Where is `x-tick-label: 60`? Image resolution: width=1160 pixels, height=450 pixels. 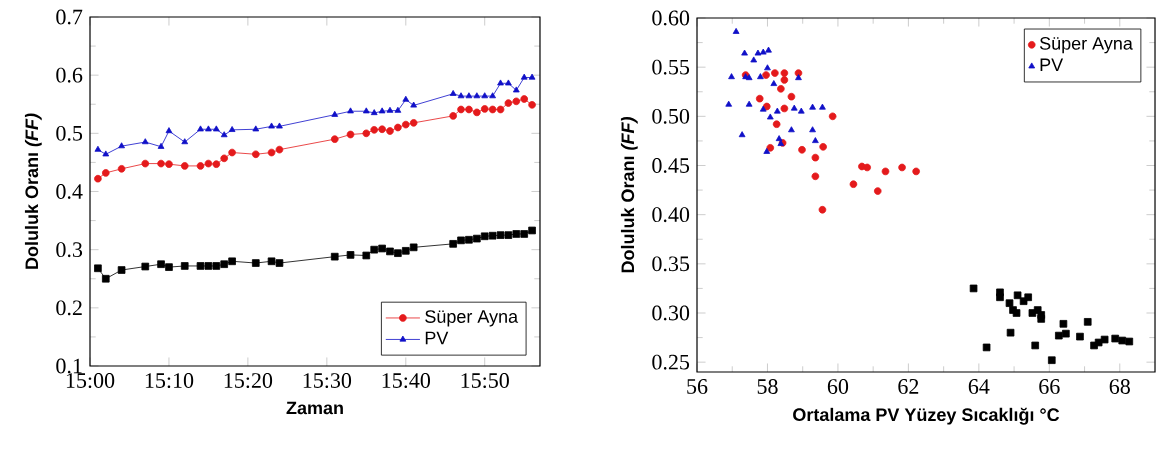 x-tick-label: 60 is located at coordinates (838, 386).